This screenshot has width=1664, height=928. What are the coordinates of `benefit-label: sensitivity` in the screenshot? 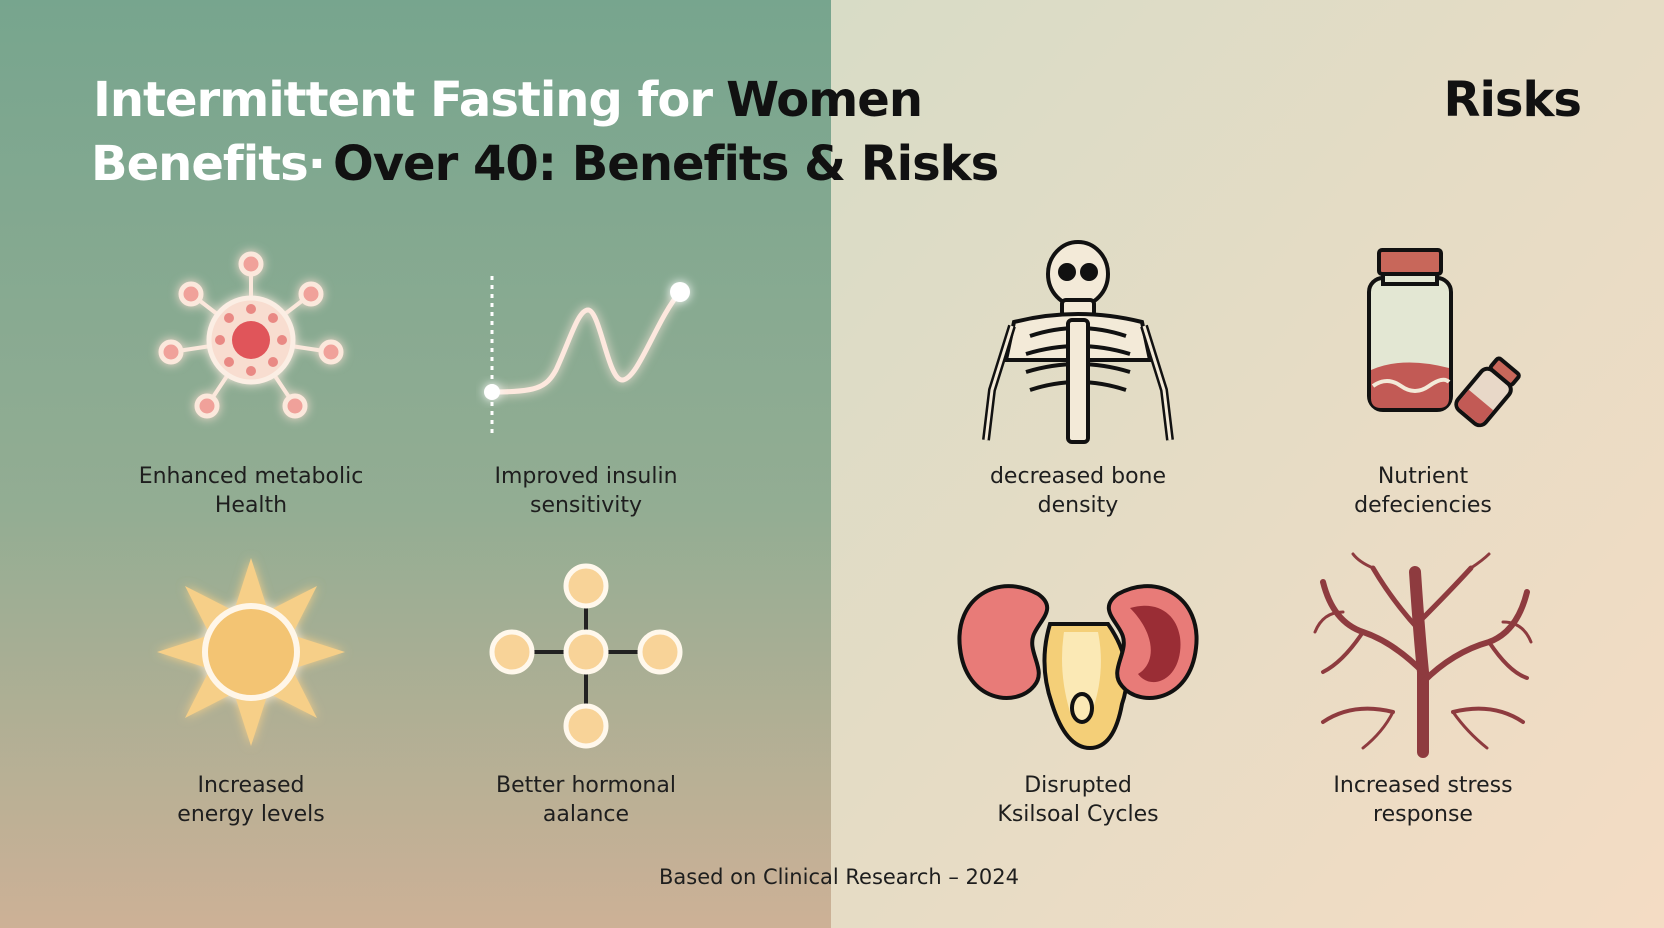 It's located at (586, 505).